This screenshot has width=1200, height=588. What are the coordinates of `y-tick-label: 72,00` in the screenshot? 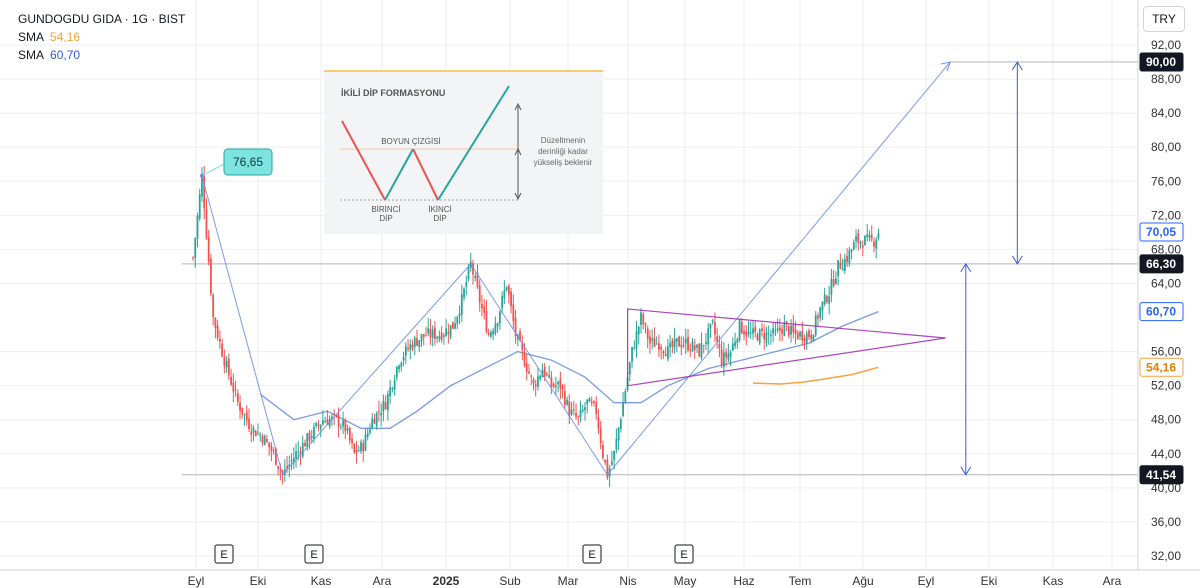 It's located at (1166, 215).